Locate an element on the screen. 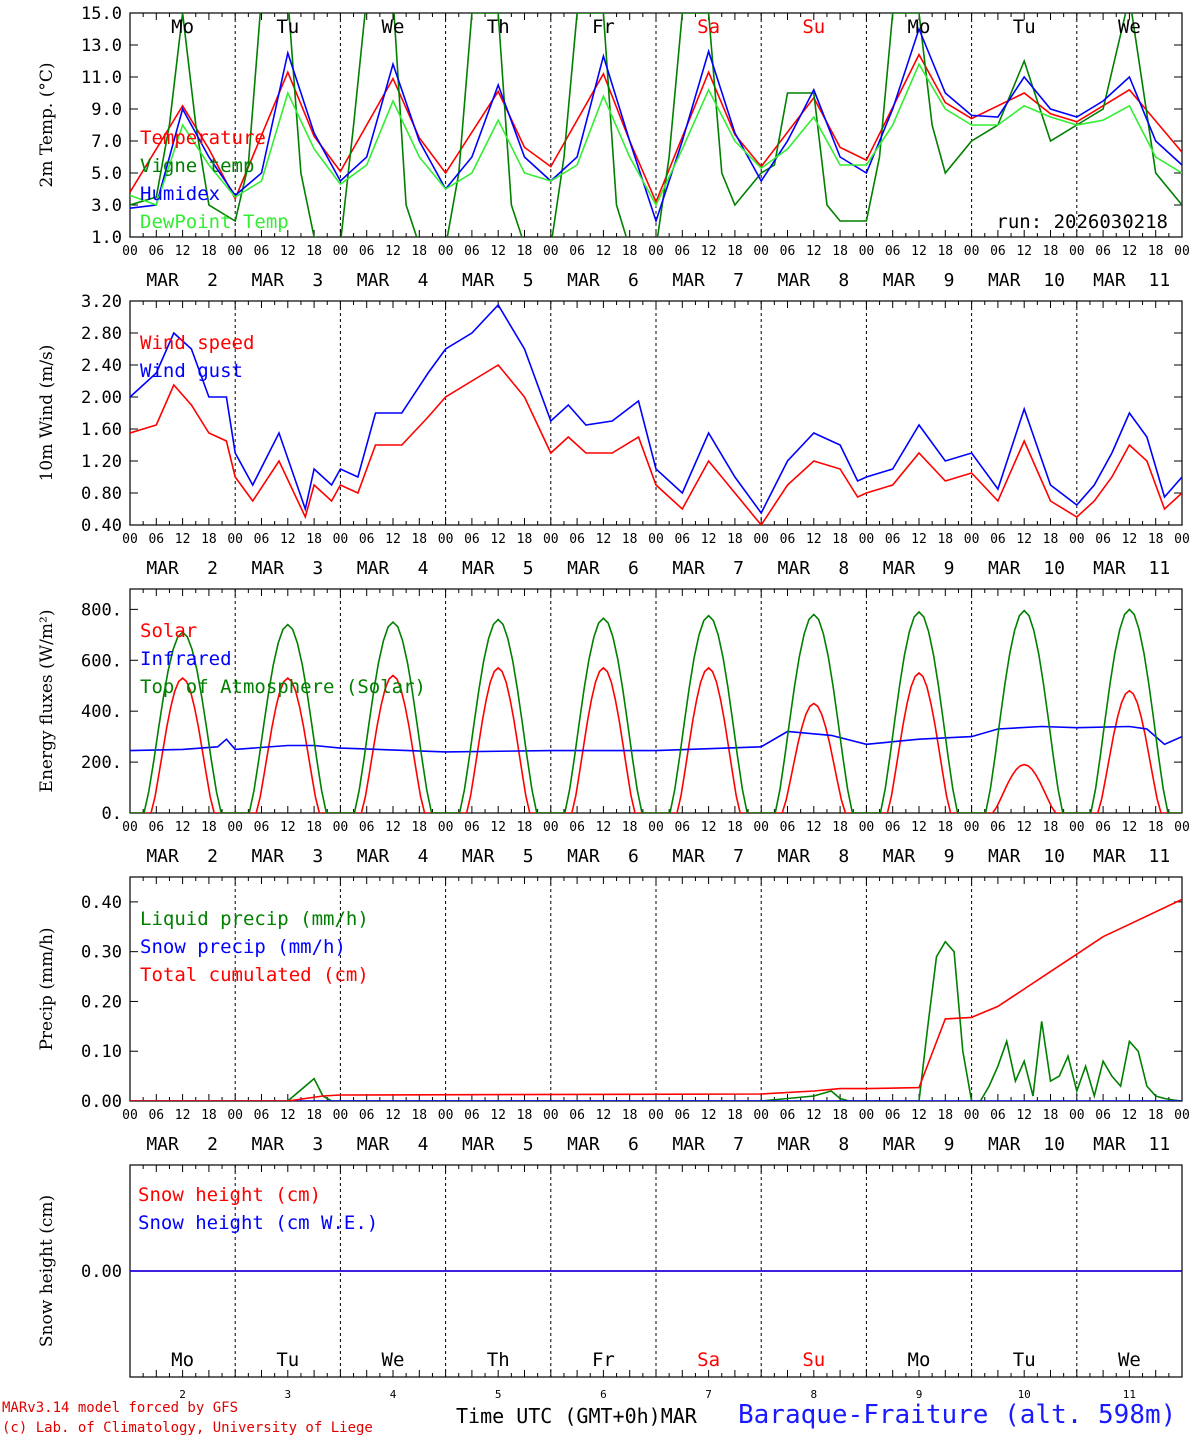  date-label: 7 is located at coordinates (738, 856).